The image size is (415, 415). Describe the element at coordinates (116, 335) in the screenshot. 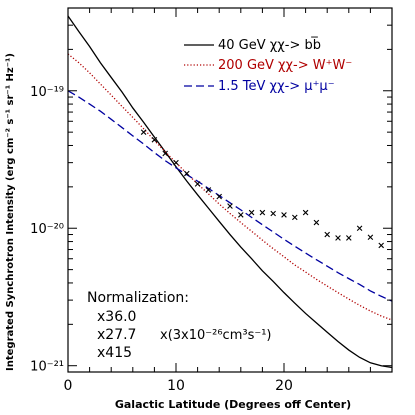

I see `normalization-factor-red: x27.7` at that location.